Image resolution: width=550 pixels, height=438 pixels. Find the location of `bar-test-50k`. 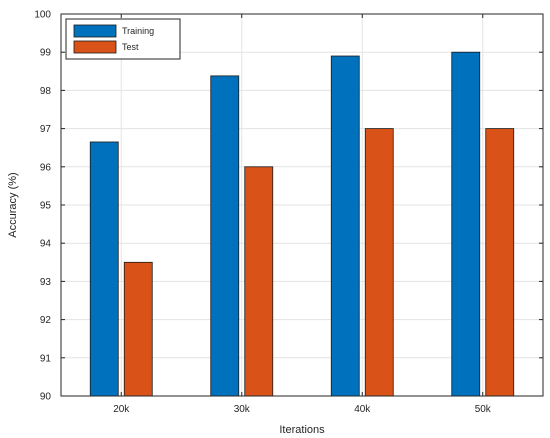

bar-test-50k is located at coordinates (500, 262).